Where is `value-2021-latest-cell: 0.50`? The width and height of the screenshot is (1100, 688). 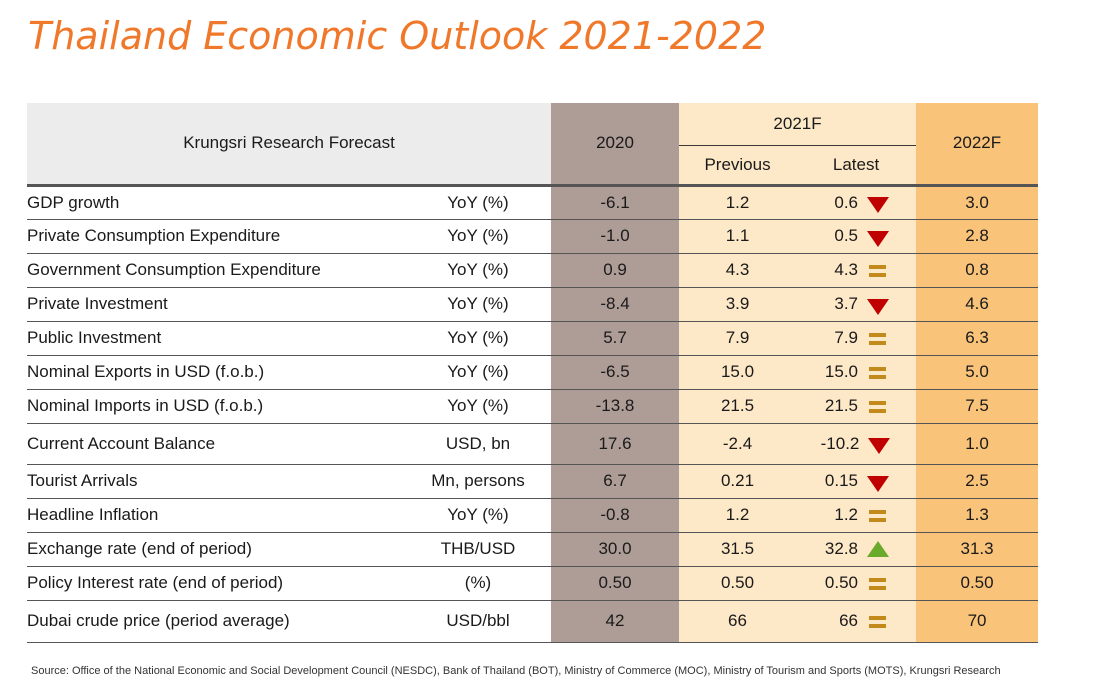 value-2021-latest-cell: 0.50 is located at coordinates (856, 583).